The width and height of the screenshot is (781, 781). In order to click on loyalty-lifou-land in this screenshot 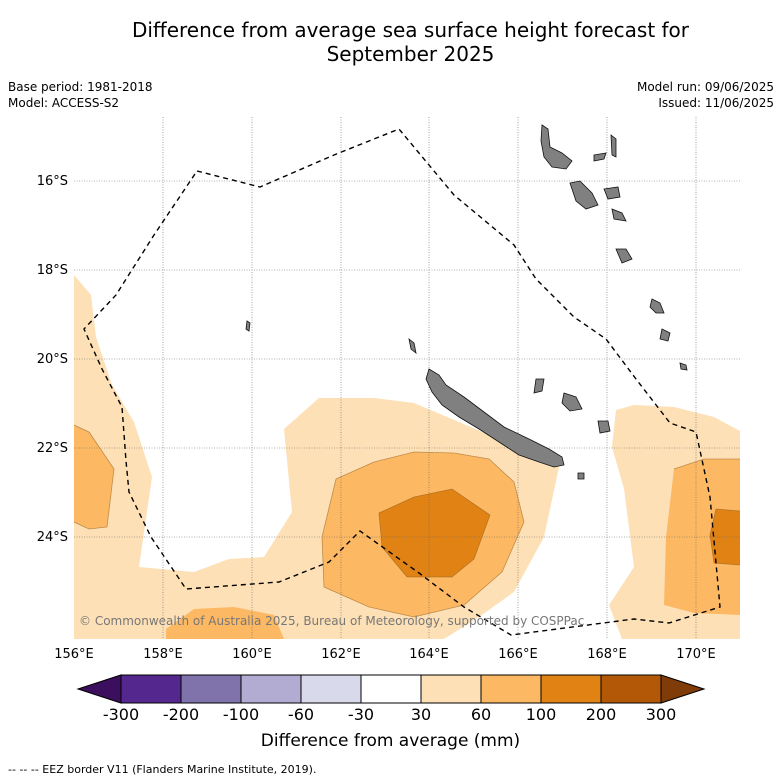, I will do `click(572, 402)`.